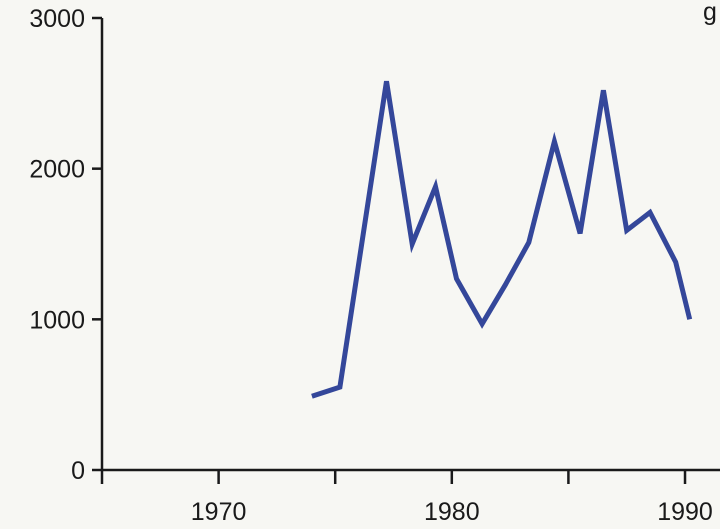  Describe the element at coordinates (710, 13) in the screenshot. I see `corner-label: g` at that location.